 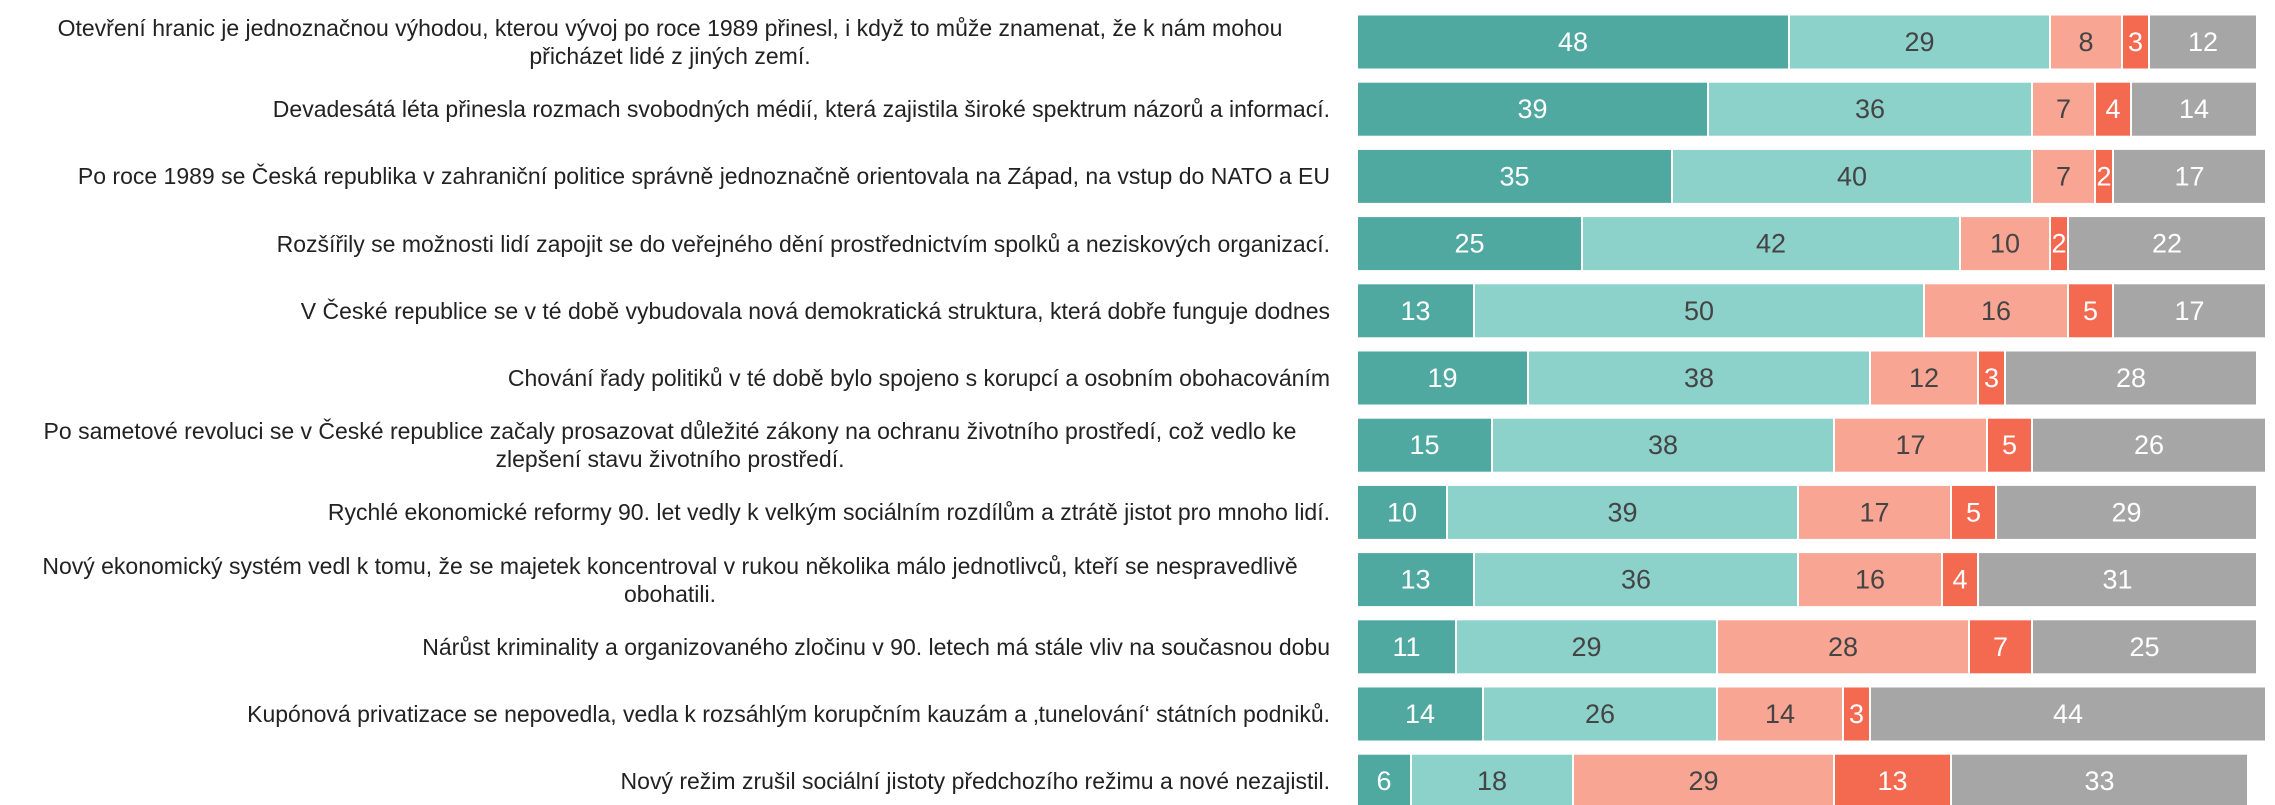 What do you see at coordinates (1424, 445) in the screenshot?
I see `value-label: 15` at bounding box center [1424, 445].